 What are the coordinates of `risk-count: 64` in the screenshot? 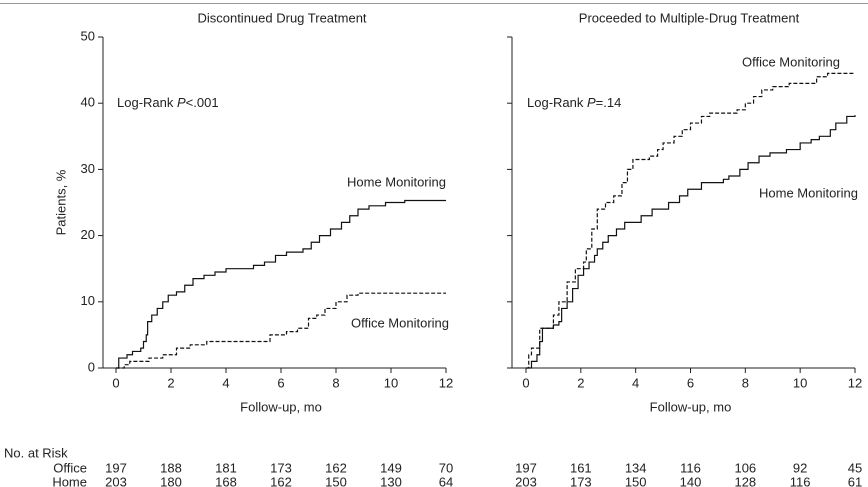 It's located at (446, 480).